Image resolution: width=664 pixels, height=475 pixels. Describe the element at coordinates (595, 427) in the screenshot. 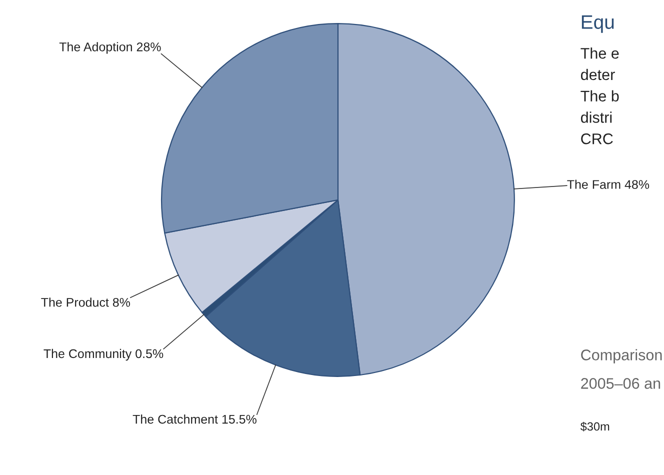

I see `text: $30m` at that location.